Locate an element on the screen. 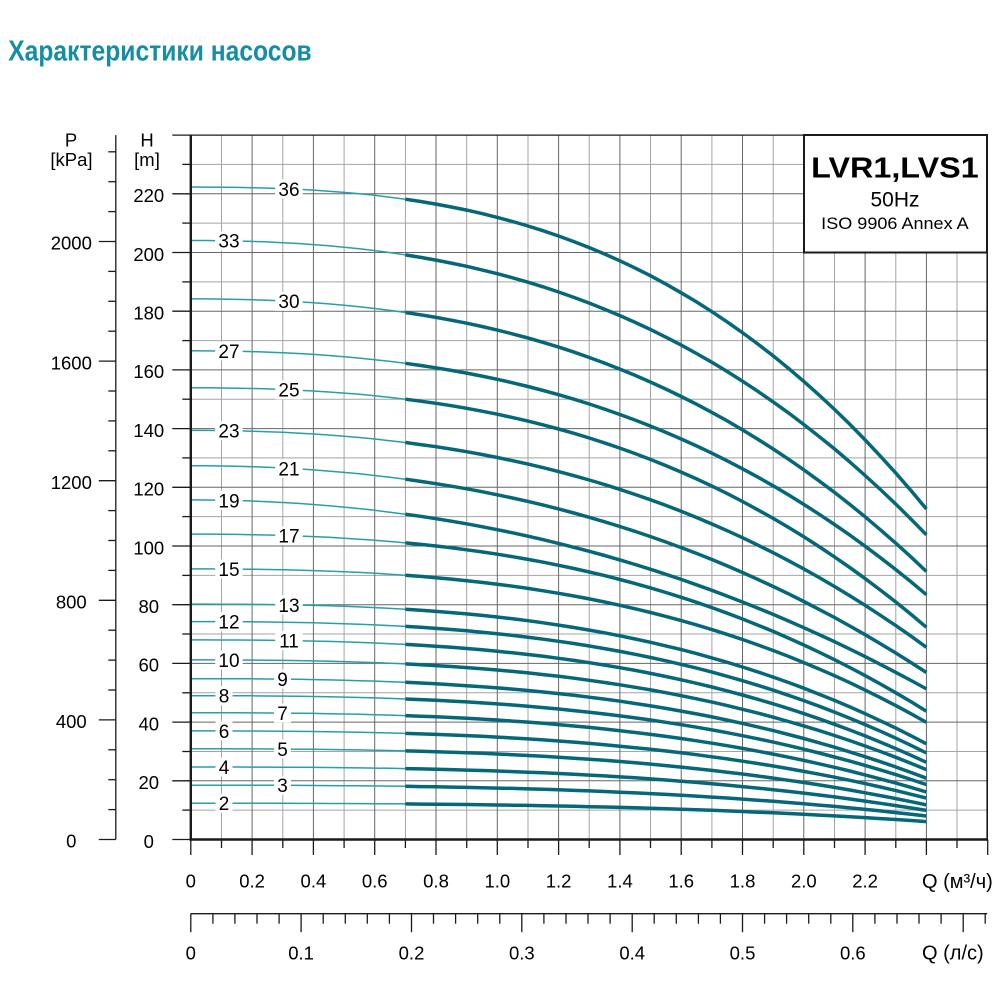 The height and width of the screenshot is (1005, 1000). svg-text: 15 is located at coordinates (228, 570).